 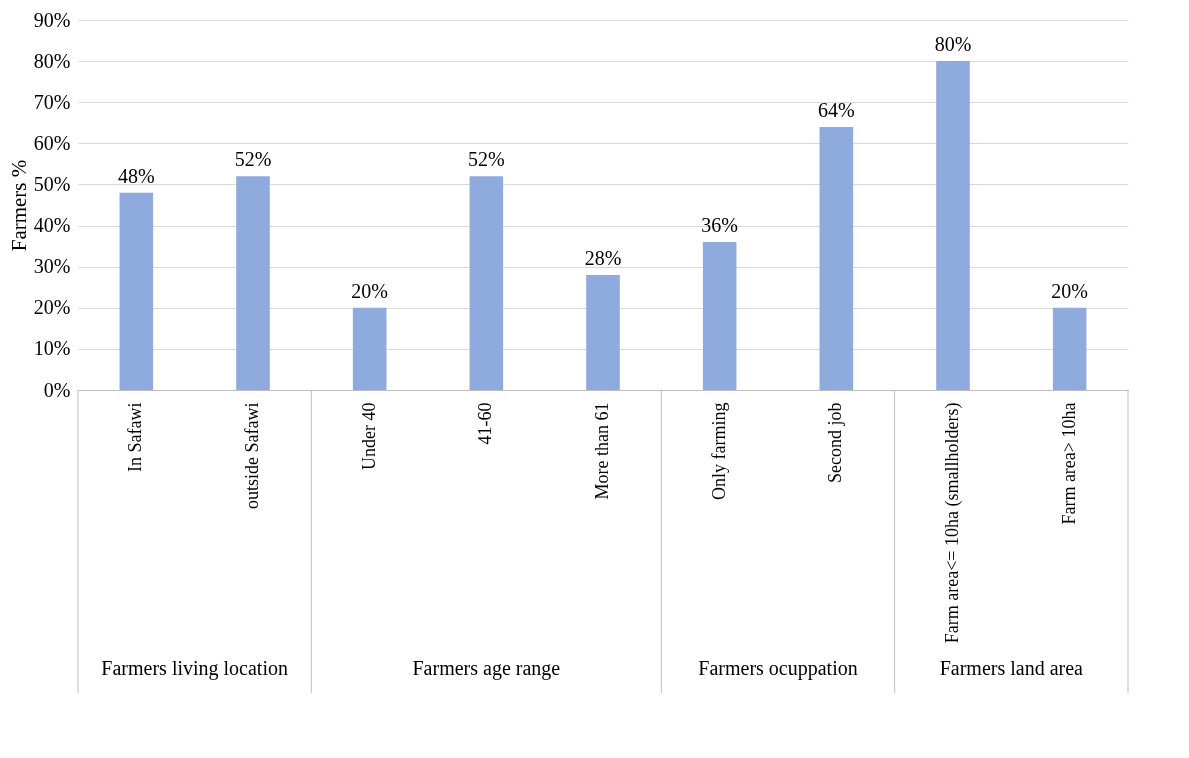 What do you see at coordinates (1068, 463) in the screenshot?
I see `x-tick-label: Farm area> 10ha` at bounding box center [1068, 463].